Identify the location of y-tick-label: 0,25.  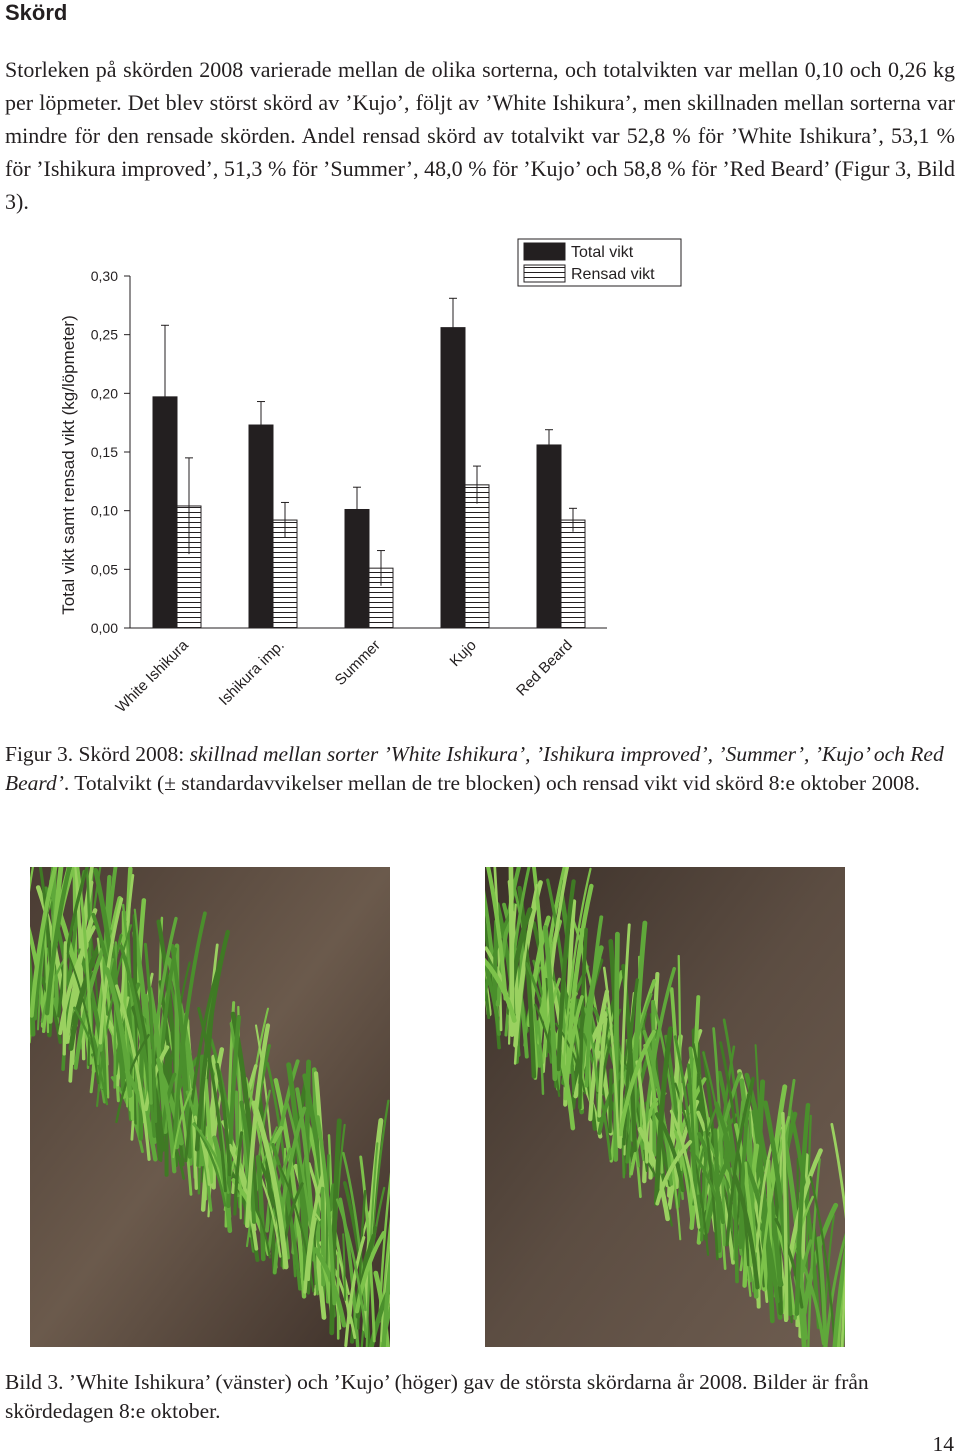
(104, 335).